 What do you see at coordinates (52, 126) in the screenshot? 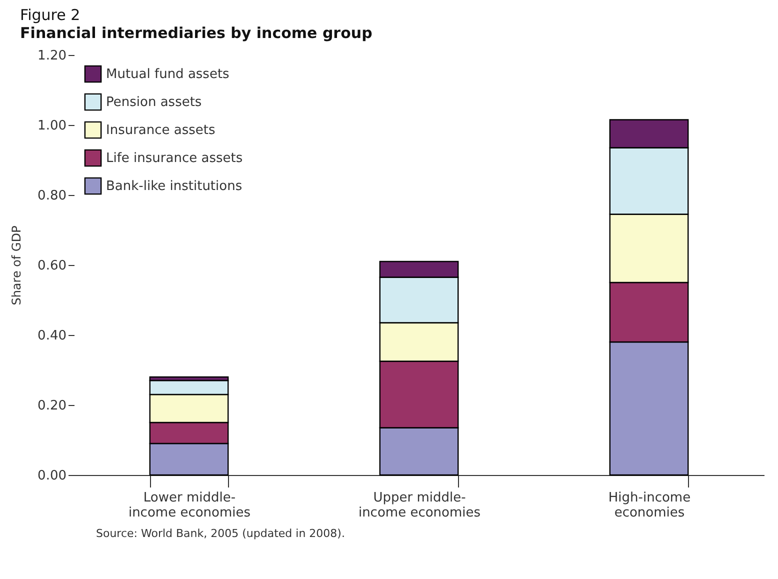
I see `y-tick-label: 1.00` at bounding box center [52, 126].